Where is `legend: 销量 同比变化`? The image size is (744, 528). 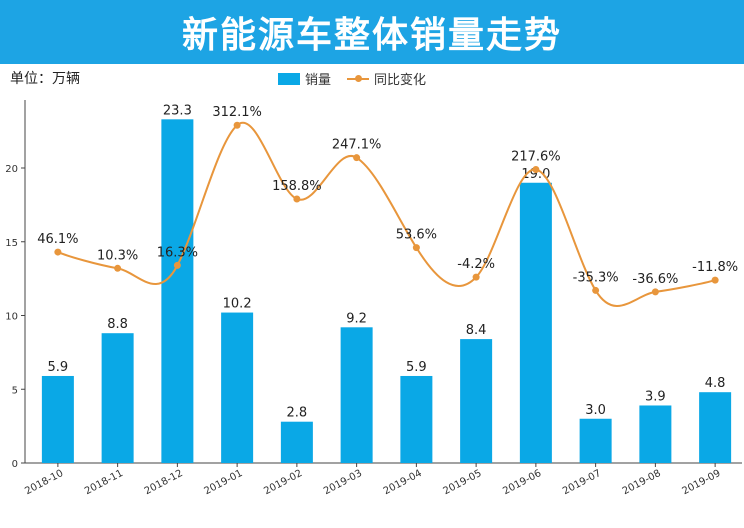 legend: 销量 同比变化 is located at coordinates (360, 78).